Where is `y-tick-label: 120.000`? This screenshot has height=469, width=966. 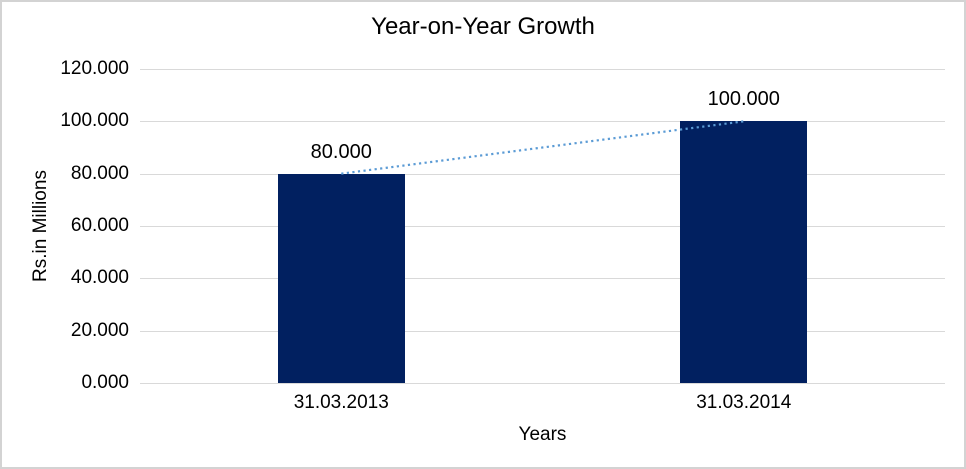
y-tick-label: 120.000 is located at coordinates (94, 68).